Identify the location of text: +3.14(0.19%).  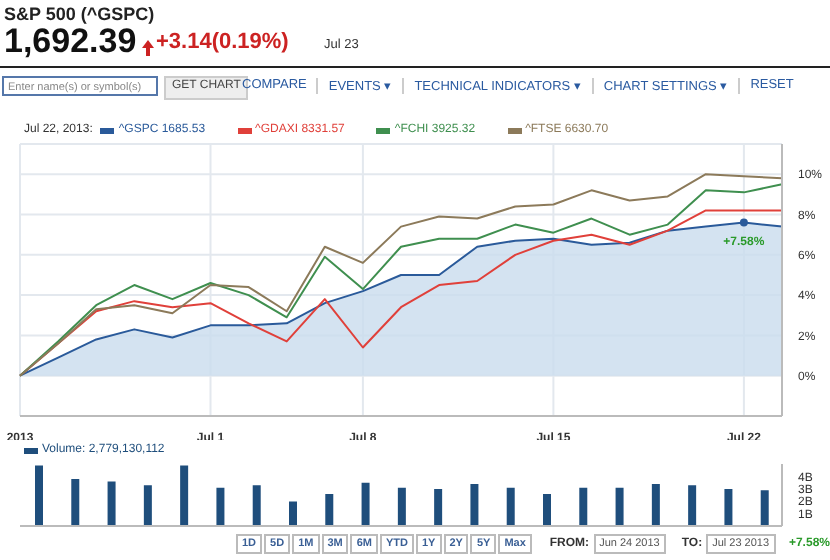
(222, 42).